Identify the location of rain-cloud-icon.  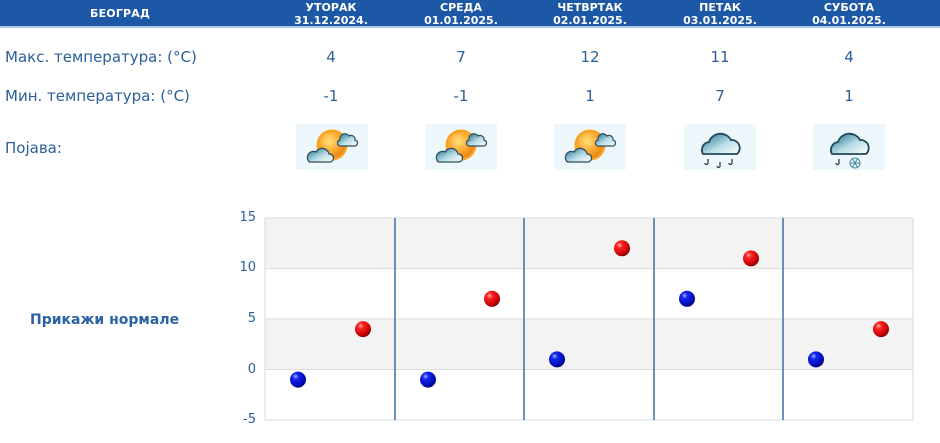
(720, 147).